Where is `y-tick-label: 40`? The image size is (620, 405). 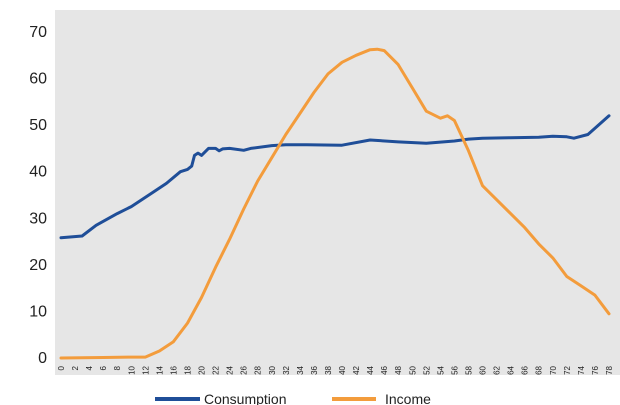 y-tick-label: 40 is located at coordinates (38, 172).